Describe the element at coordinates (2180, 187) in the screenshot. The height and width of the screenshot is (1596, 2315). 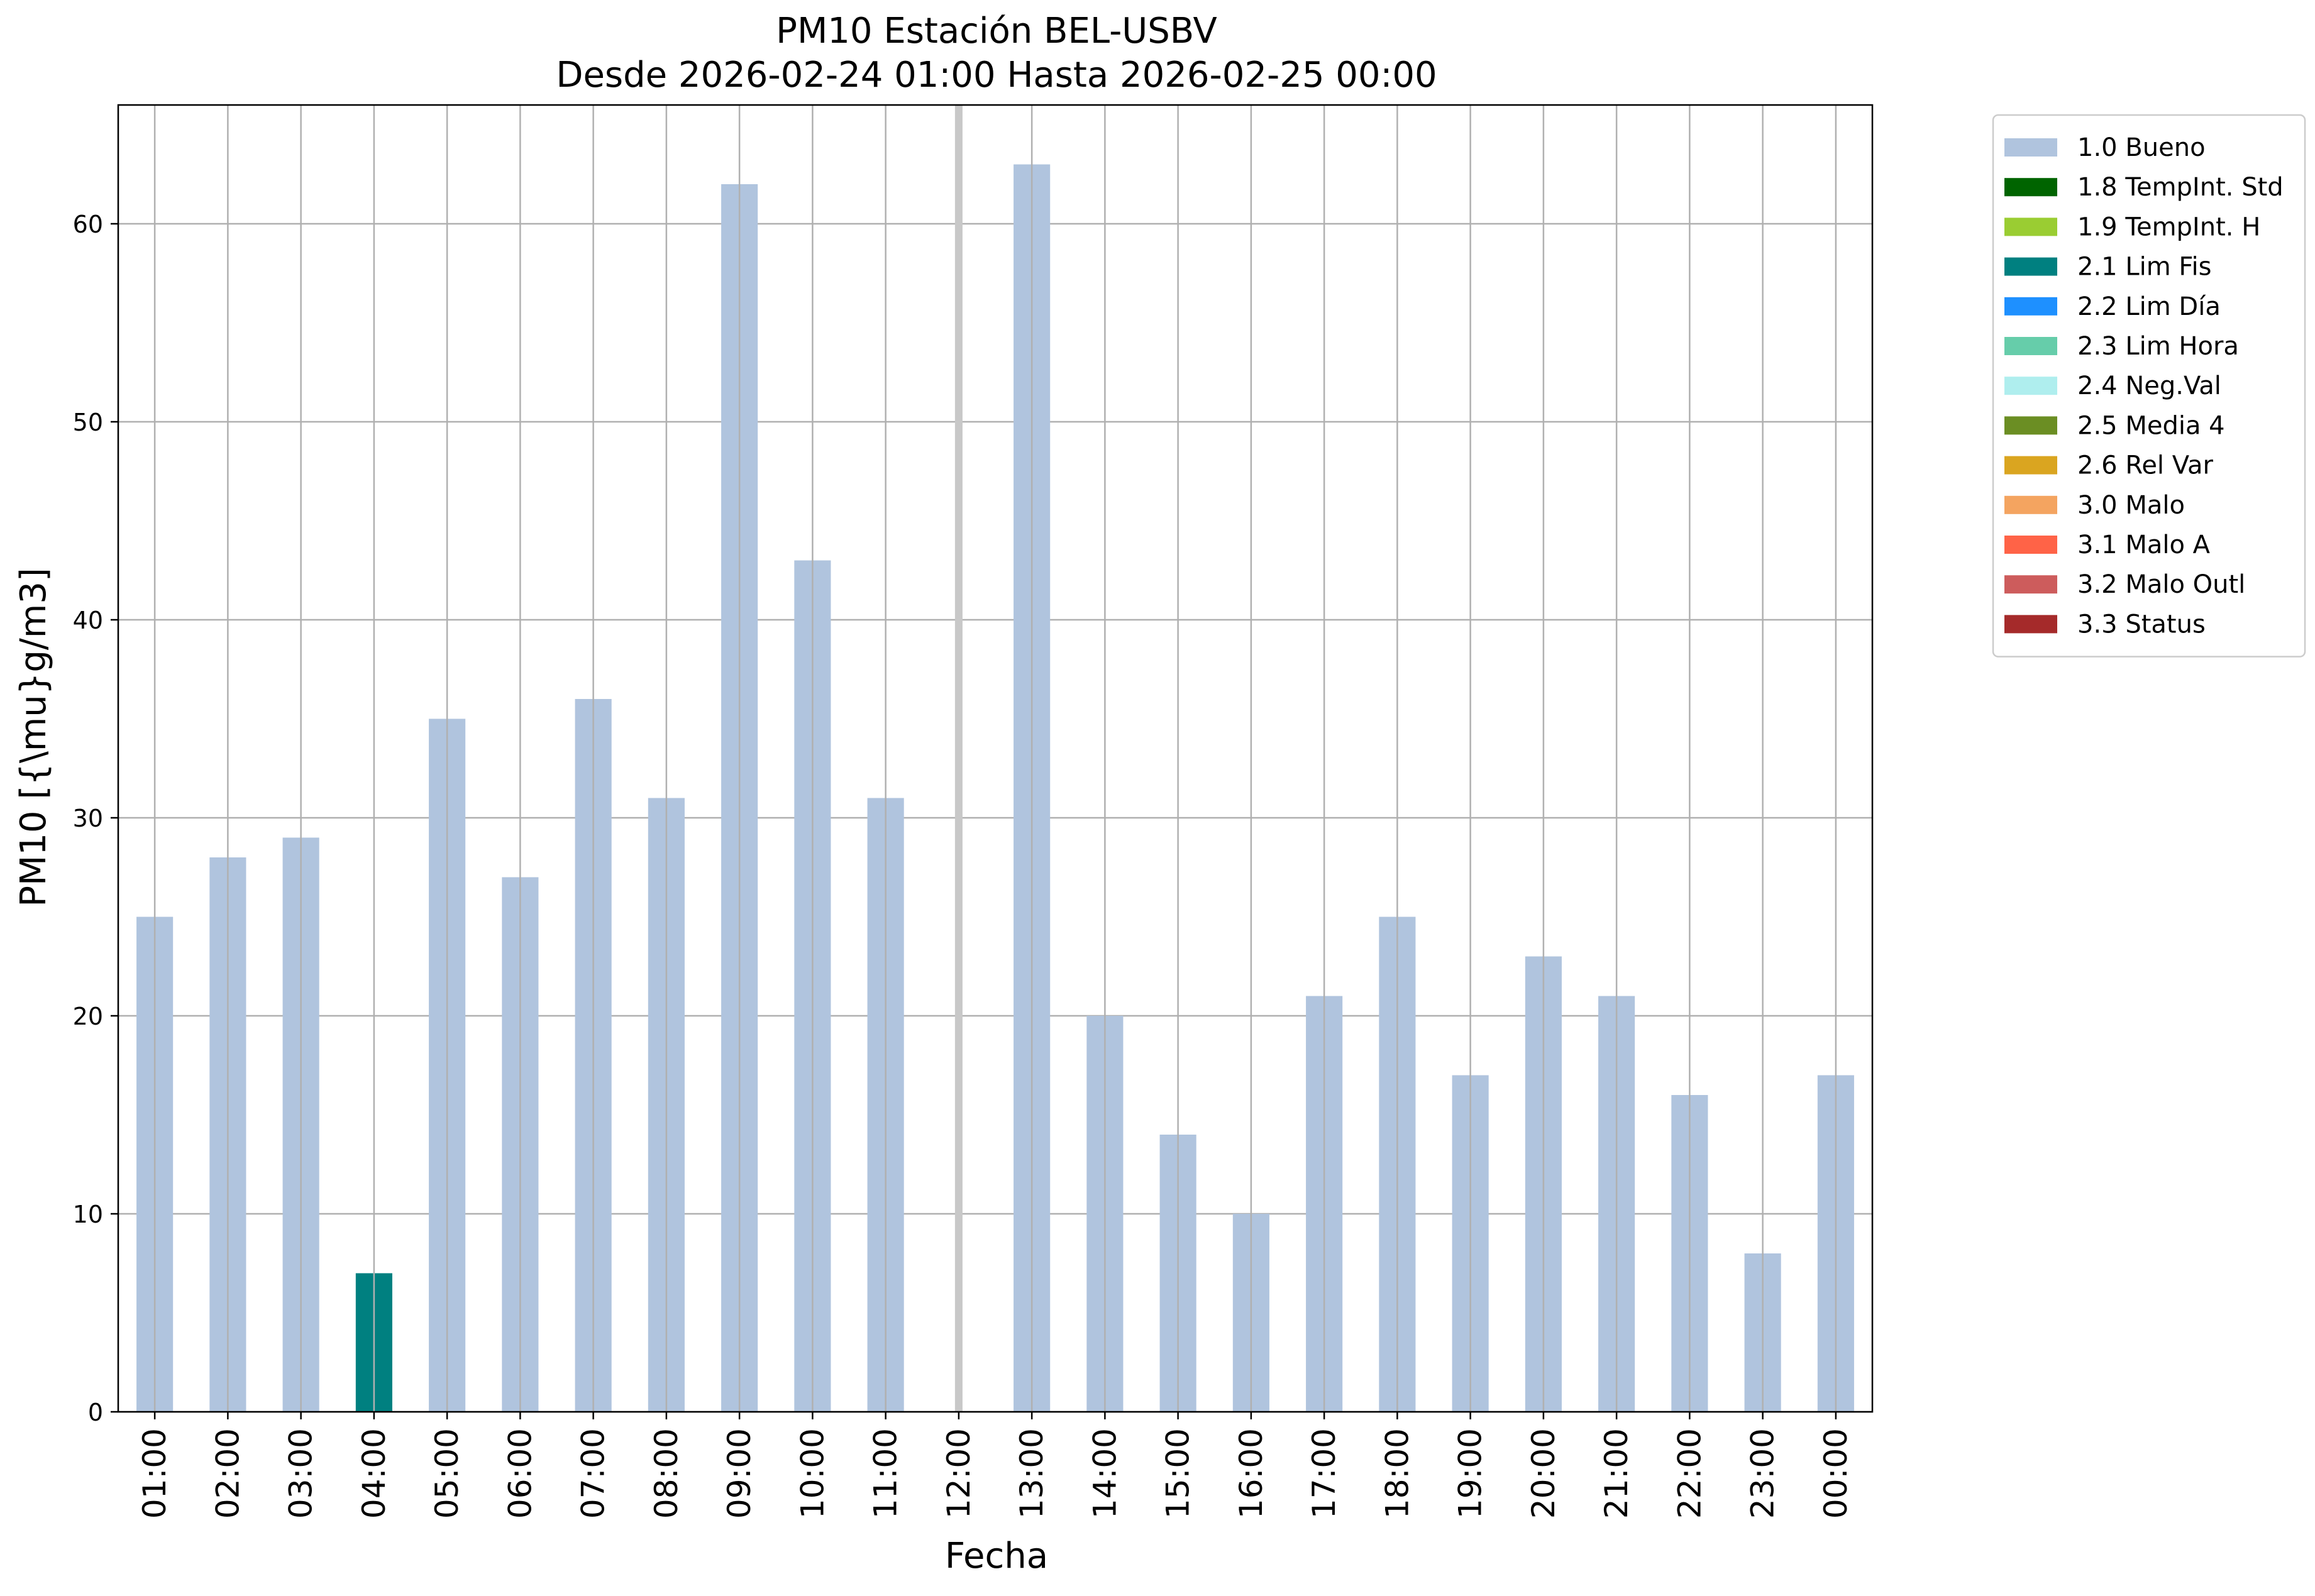
I see `legend-label: 1.8 TempInt. Std` at that location.